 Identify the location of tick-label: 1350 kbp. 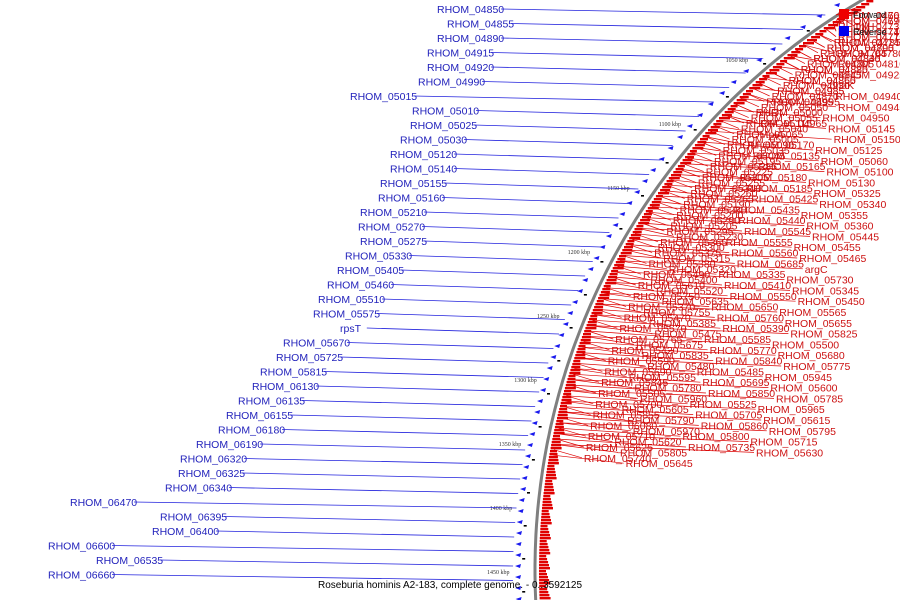
(510, 445).